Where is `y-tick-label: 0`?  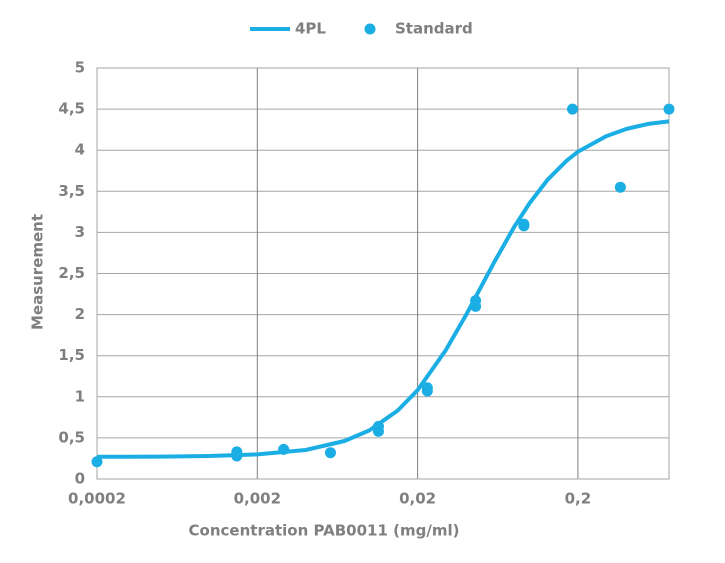
y-tick-label: 0 is located at coordinates (80, 479).